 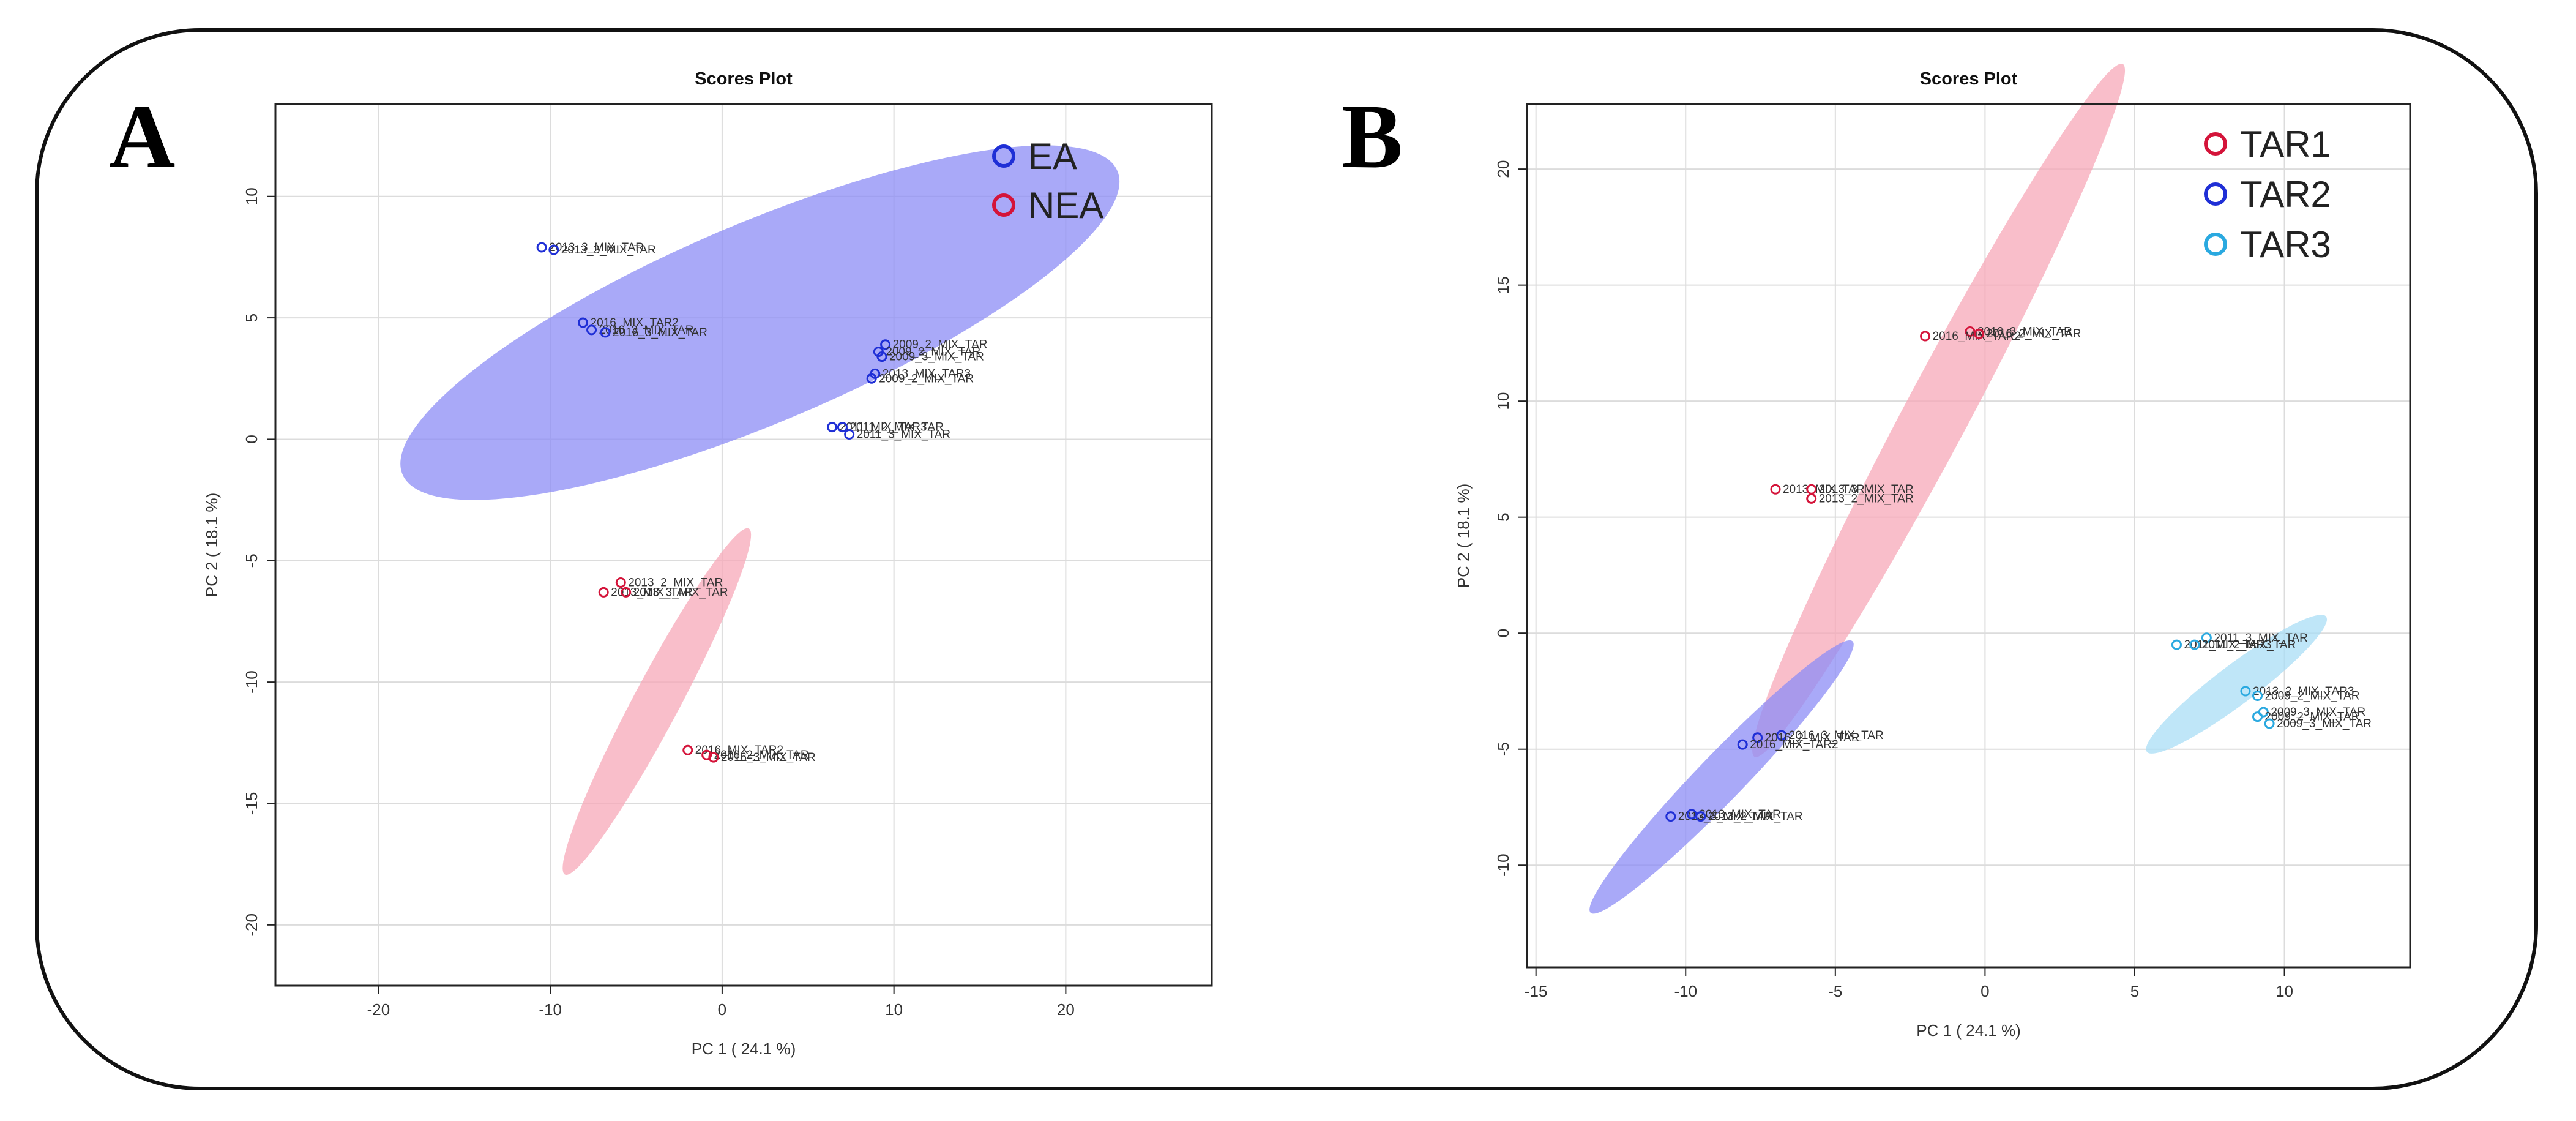 I want to click on confidence-ellipse-tar2, so click(x=1721, y=777).